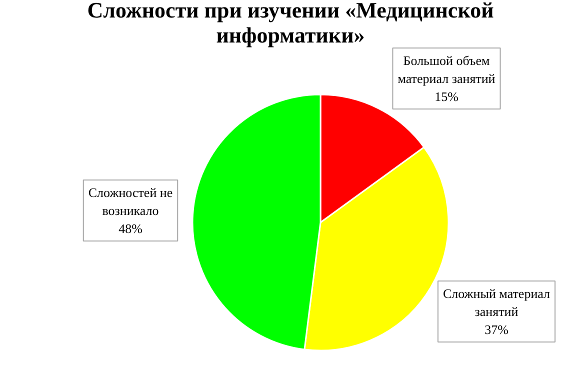 This screenshot has height=366, width=581. I want to click on data-label: 15%, so click(446, 96).